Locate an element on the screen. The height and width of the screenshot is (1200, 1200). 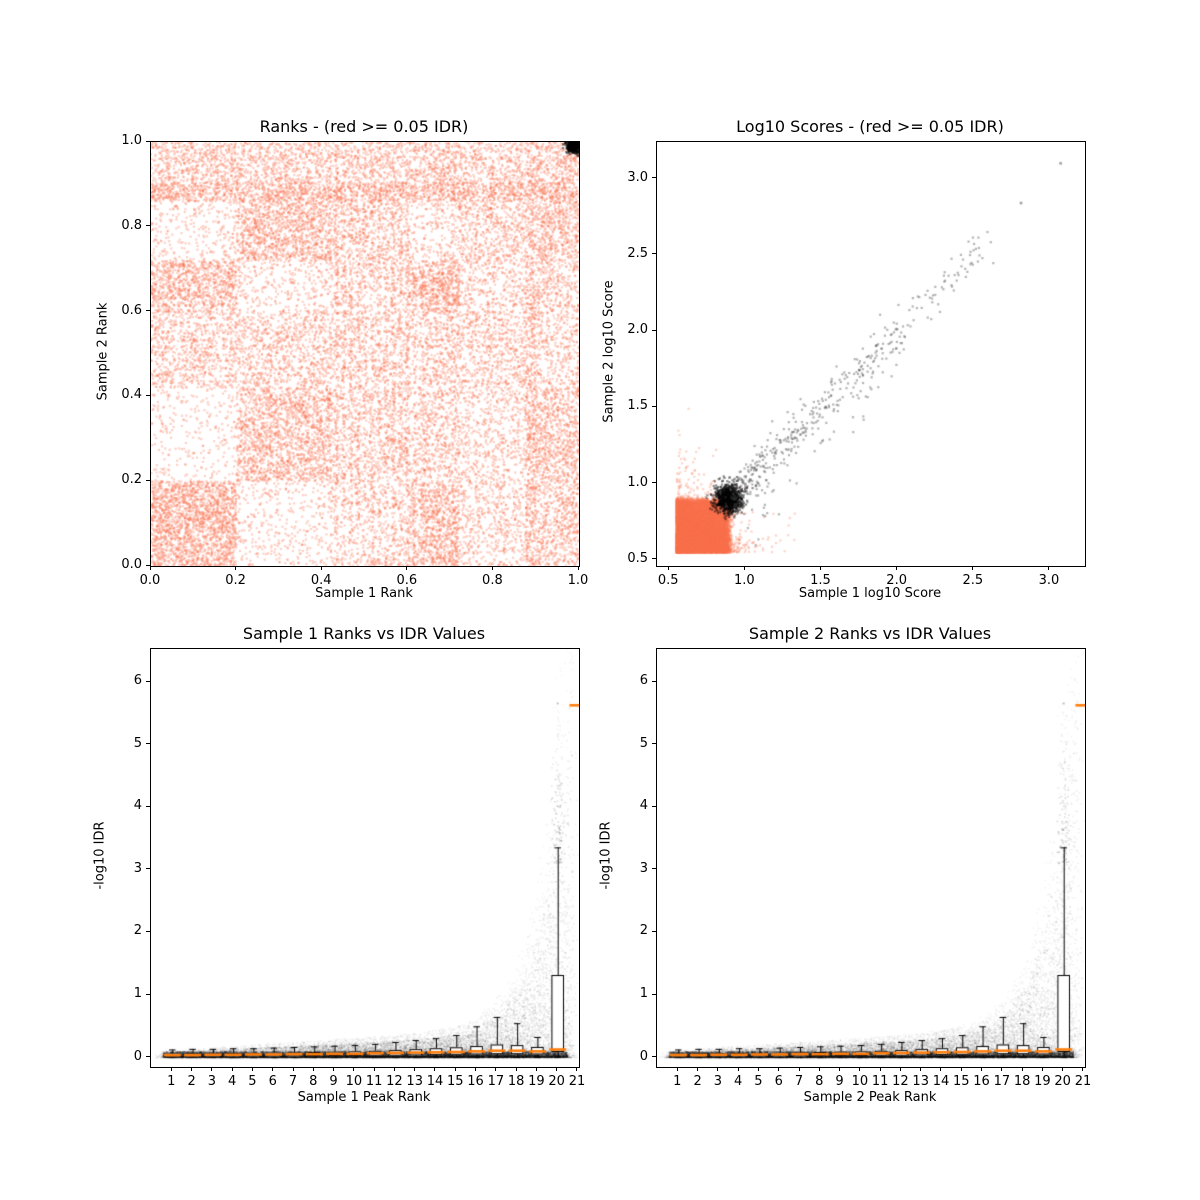
y-tick-label: 0.5 is located at coordinates (637, 558).